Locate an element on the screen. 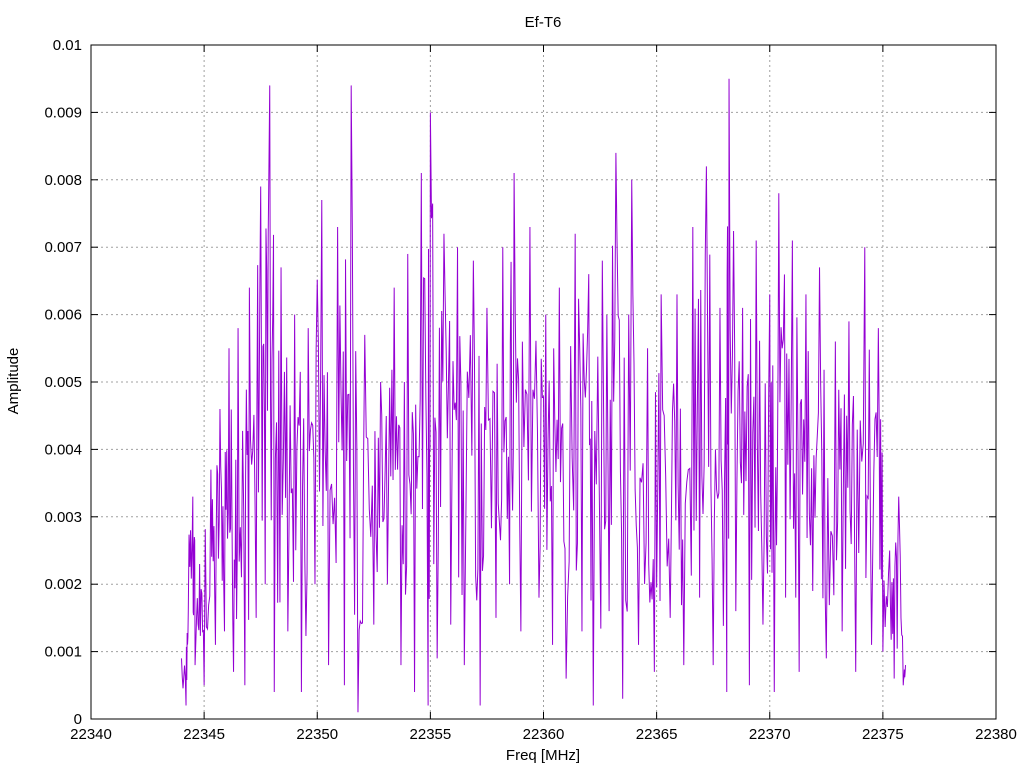  y-tick-label: 0.003 is located at coordinates (63, 517).